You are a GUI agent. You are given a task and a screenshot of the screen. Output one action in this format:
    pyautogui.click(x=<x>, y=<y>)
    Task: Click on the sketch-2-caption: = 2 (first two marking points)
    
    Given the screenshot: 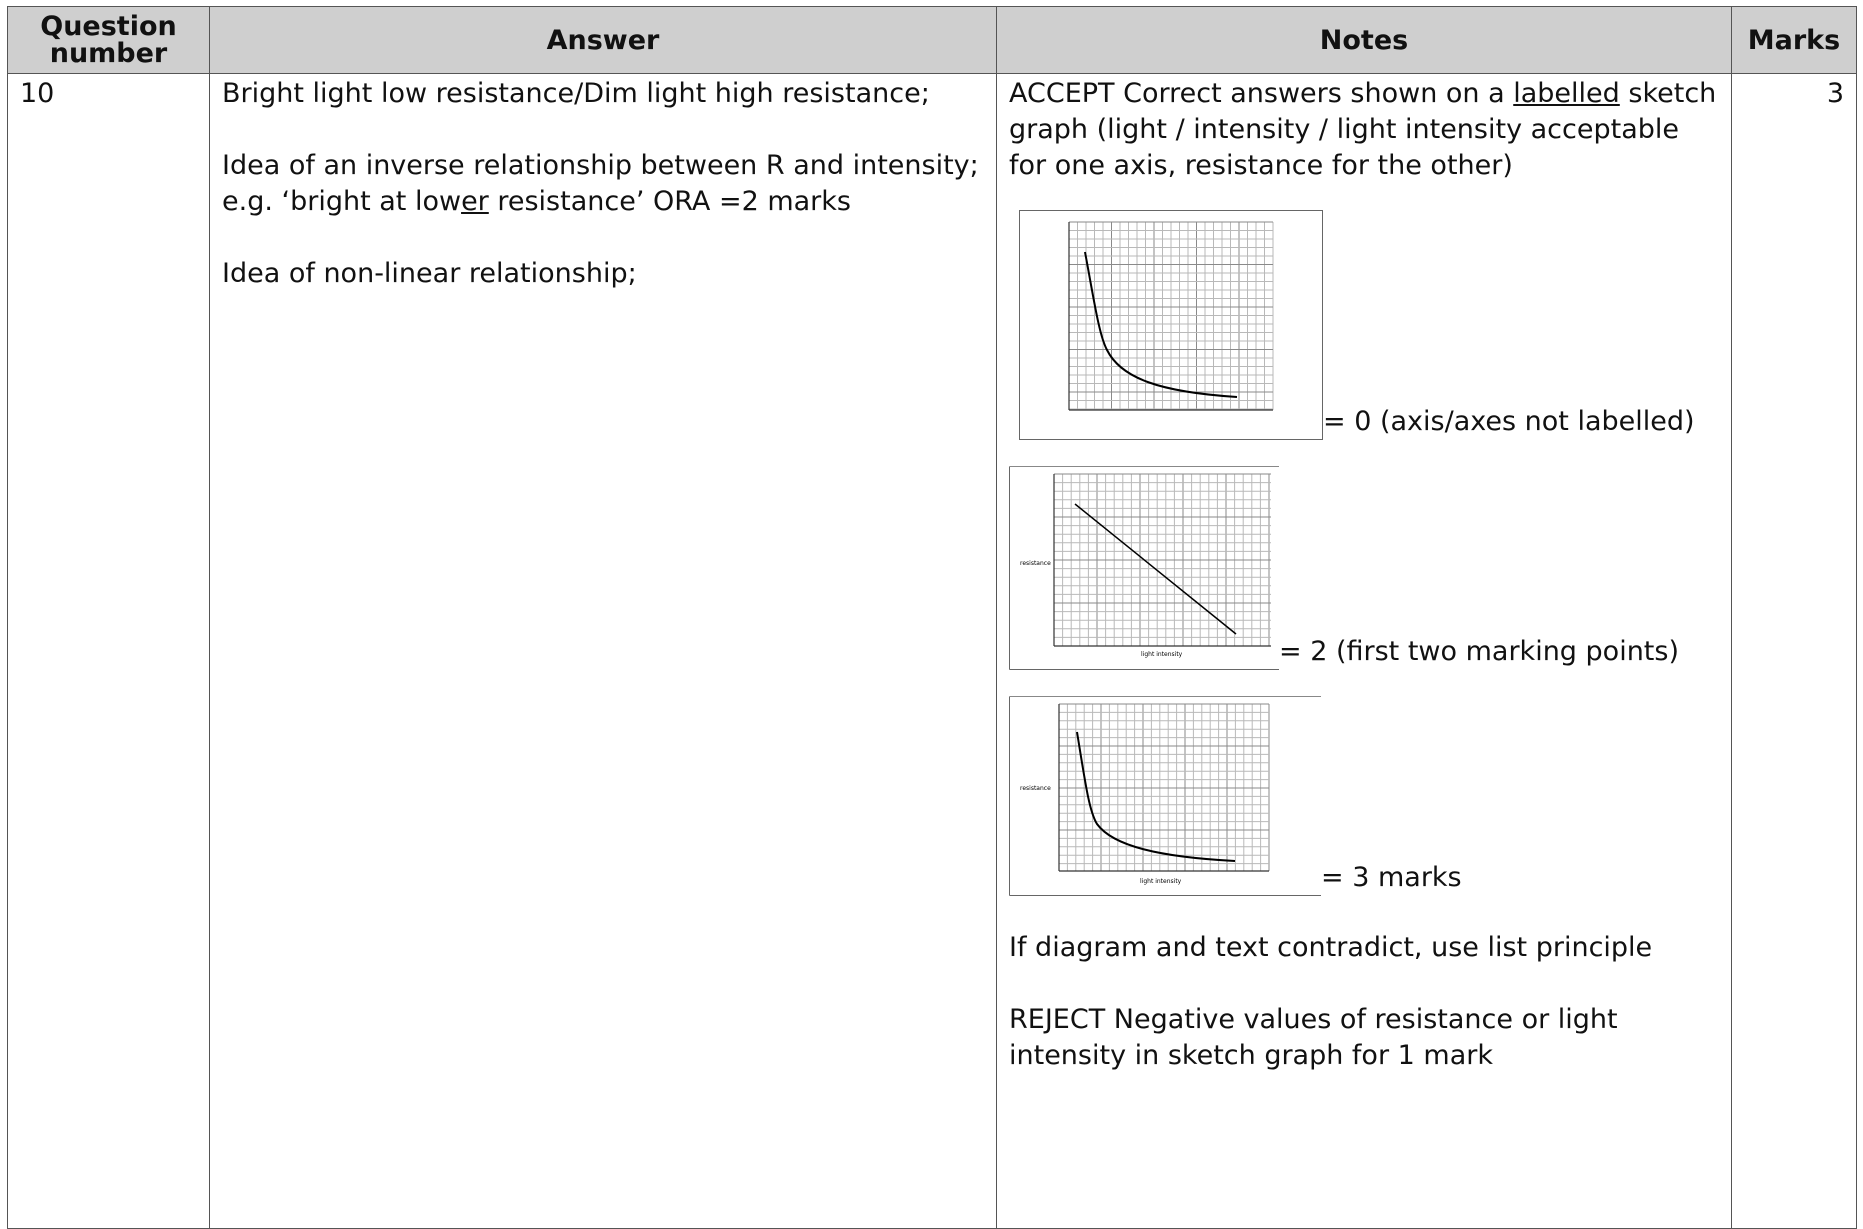 What is the action you would take?
    pyautogui.click(x=1479, y=651)
    